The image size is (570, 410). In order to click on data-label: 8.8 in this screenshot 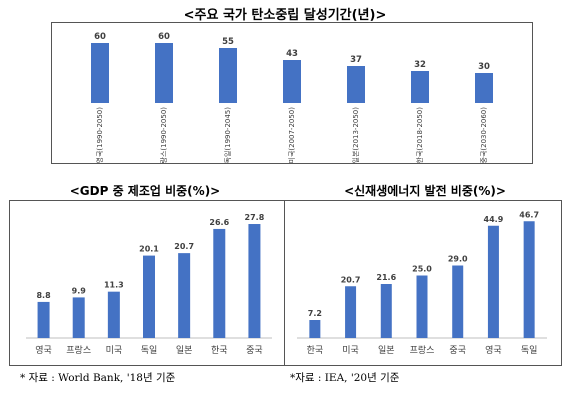, I will do `click(43, 295)`.